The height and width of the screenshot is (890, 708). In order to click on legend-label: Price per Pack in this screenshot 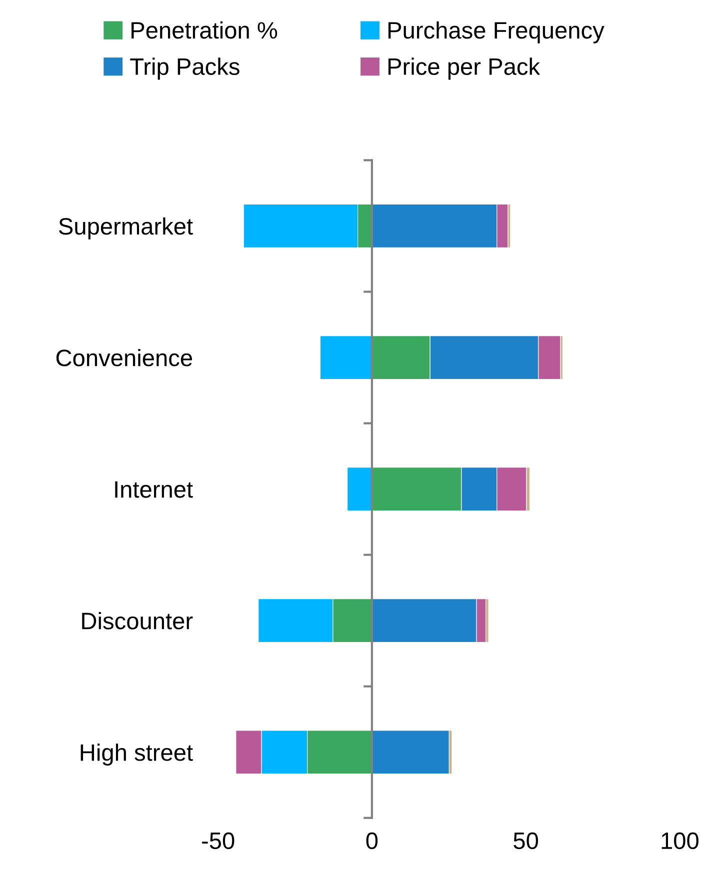, I will do `click(464, 69)`.